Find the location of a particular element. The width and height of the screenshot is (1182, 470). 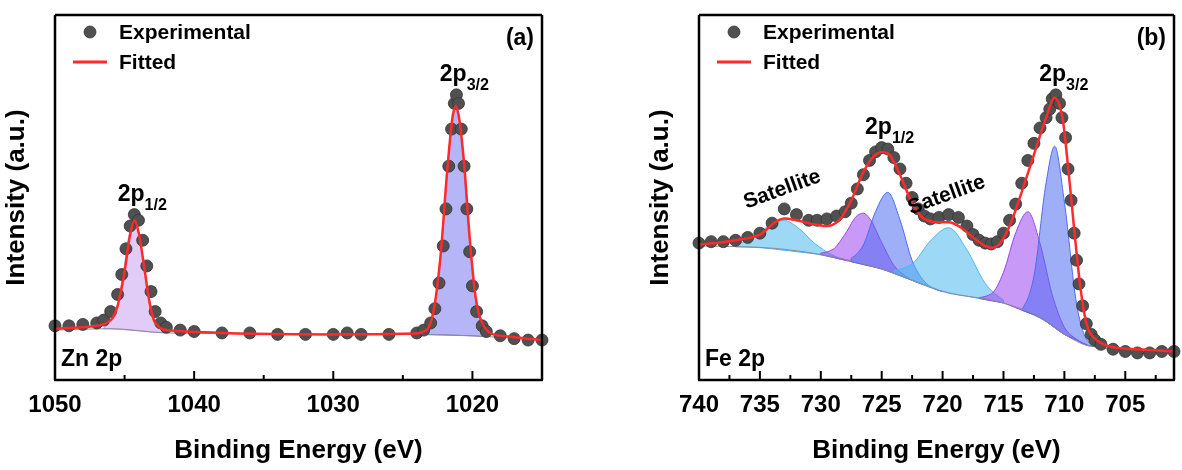

x-tick-label: 740 is located at coordinates (699, 403).